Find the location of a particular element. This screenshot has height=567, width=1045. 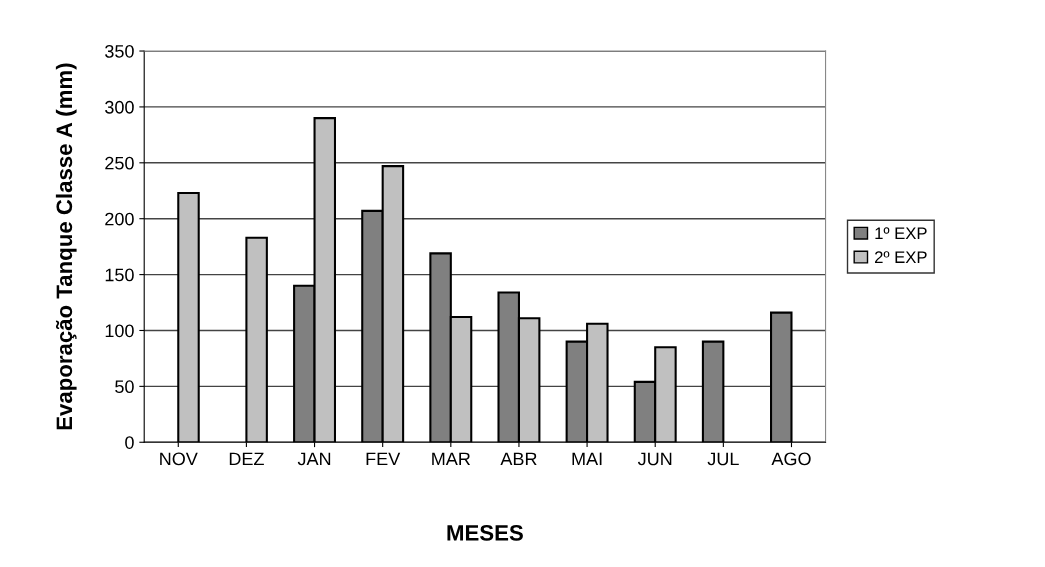

x-tick-label: DEZ is located at coordinates (246, 459).